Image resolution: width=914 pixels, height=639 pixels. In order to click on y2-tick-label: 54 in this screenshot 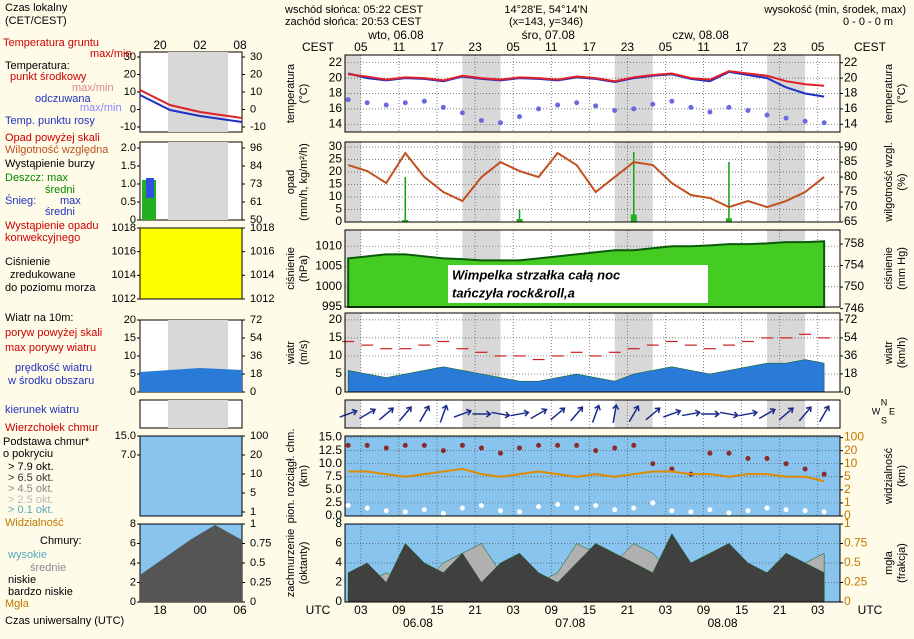, I will do `click(851, 337)`.